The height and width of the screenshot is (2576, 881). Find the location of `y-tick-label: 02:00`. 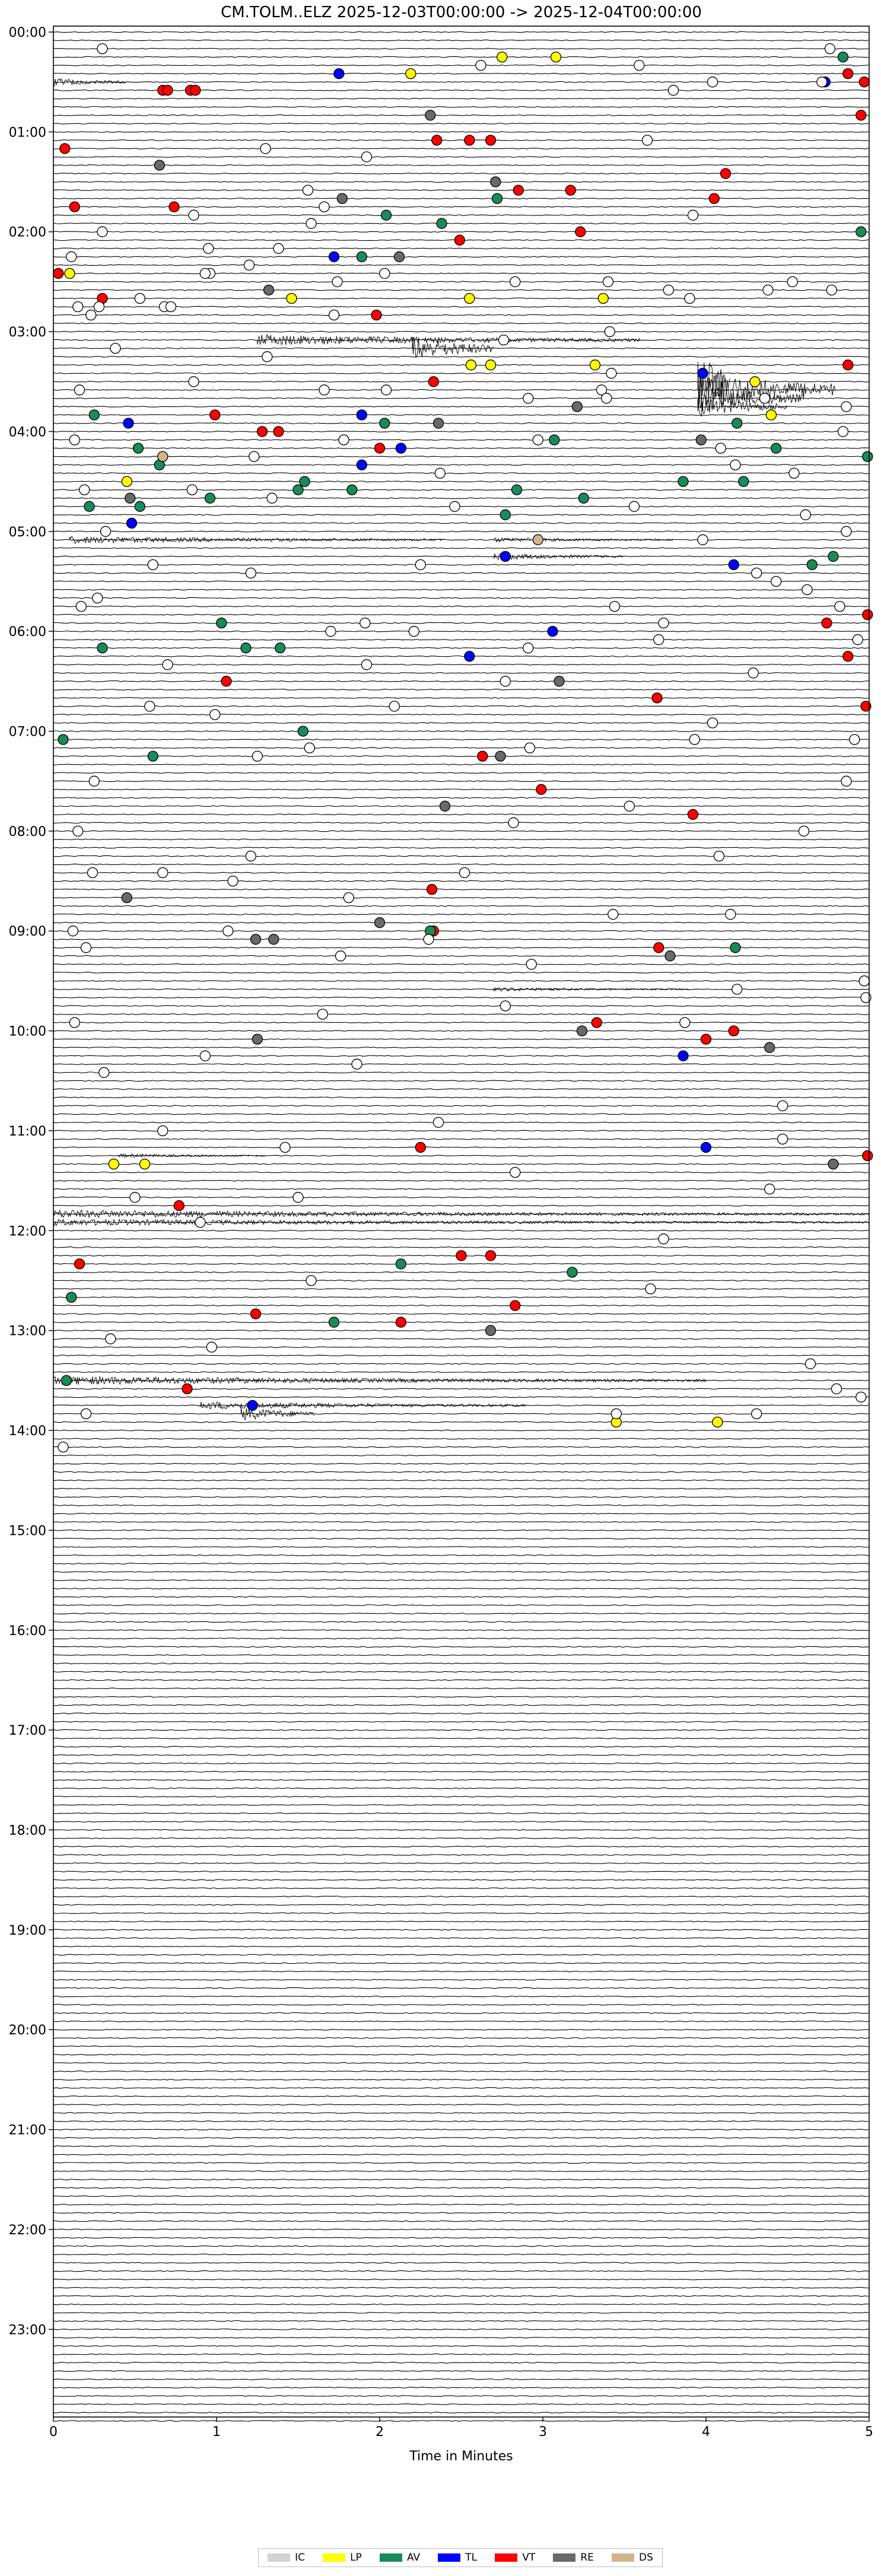

y-tick-label: 02:00 is located at coordinates (27, 232).